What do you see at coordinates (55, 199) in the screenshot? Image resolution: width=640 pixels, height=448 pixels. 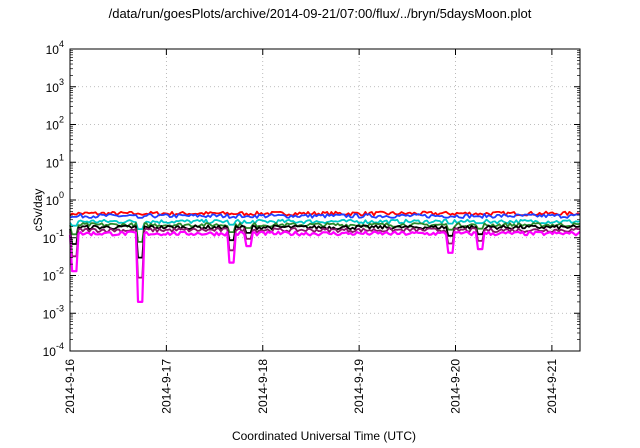 I see `y-tick-label: 10⁰` at bounding box center [55, 199].